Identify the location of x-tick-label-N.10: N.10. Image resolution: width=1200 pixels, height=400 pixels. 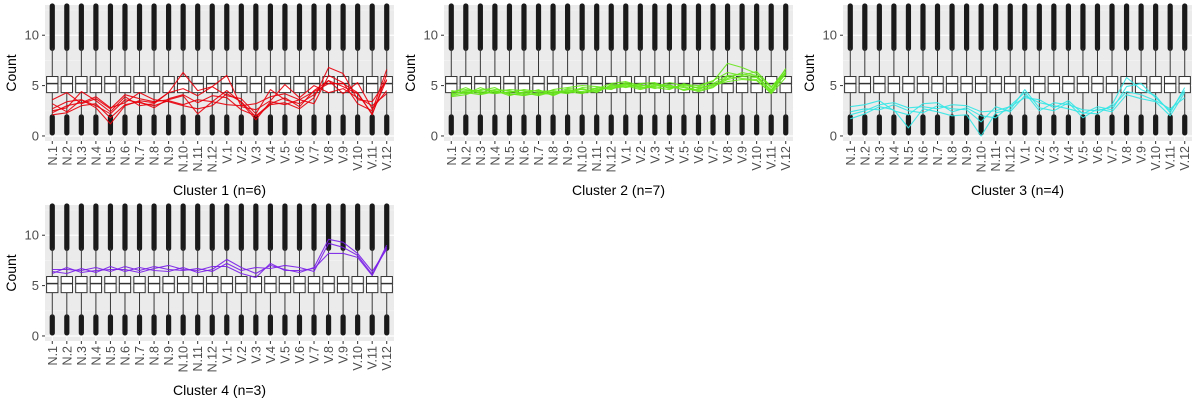
(982, 159).